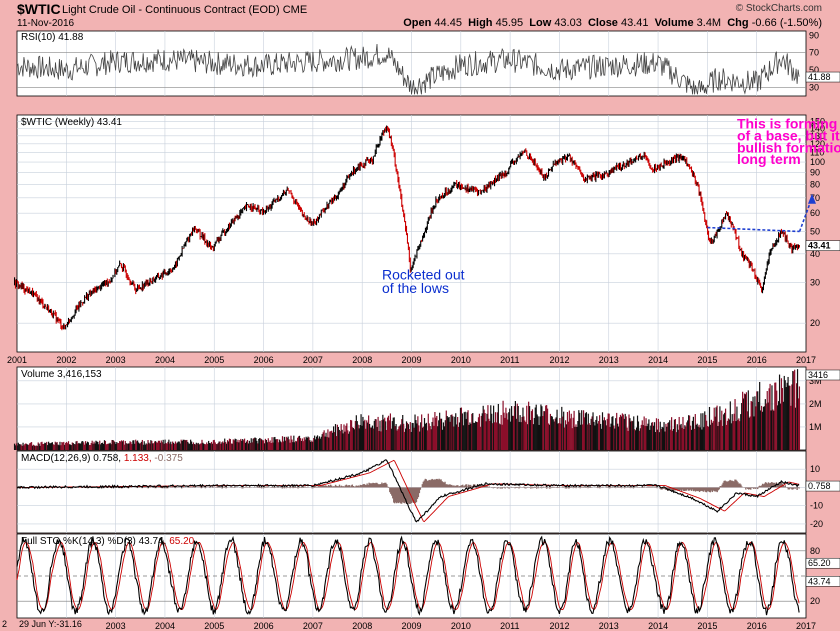 This screenshot has width=840, height=631. Describe the element at coordinates (816, 506) in the screenshot. I see `macd-ytick--10: -10` at that location.